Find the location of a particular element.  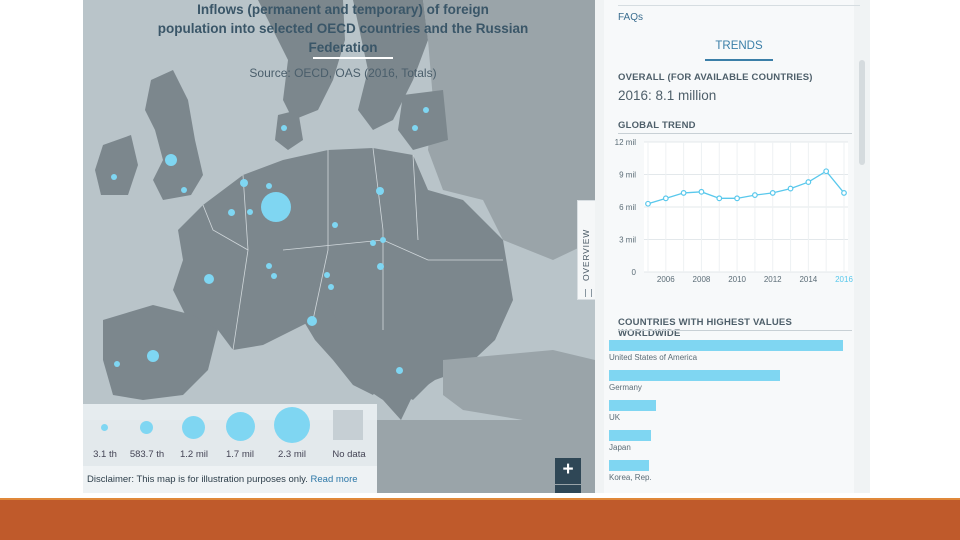

overall-value: 2016: 8.1 million is located at coordinates (667, 95).